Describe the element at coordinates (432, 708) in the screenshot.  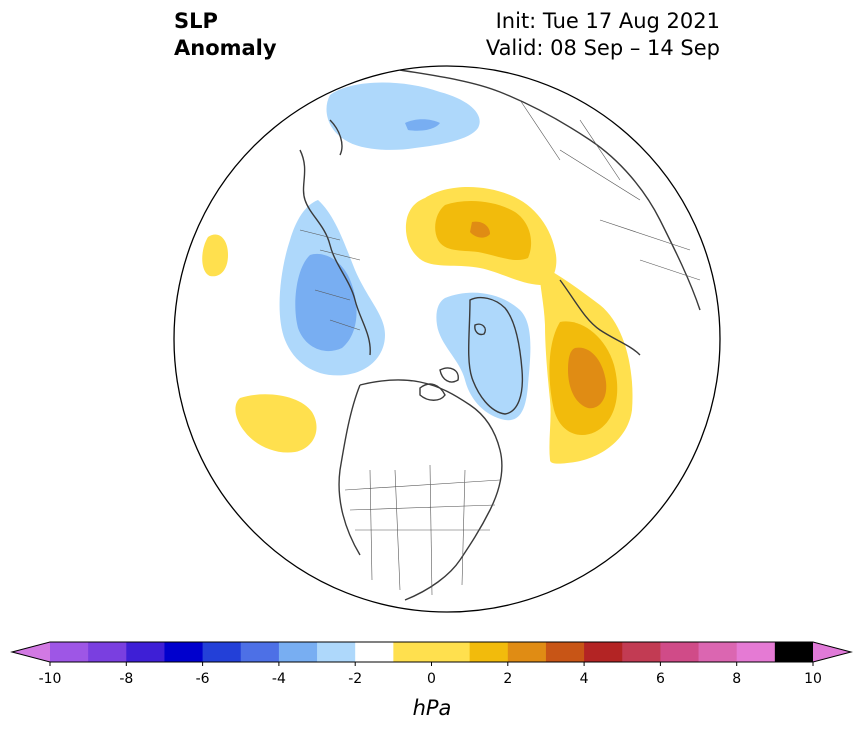
I see `colorbar-units: hPa` at that location.